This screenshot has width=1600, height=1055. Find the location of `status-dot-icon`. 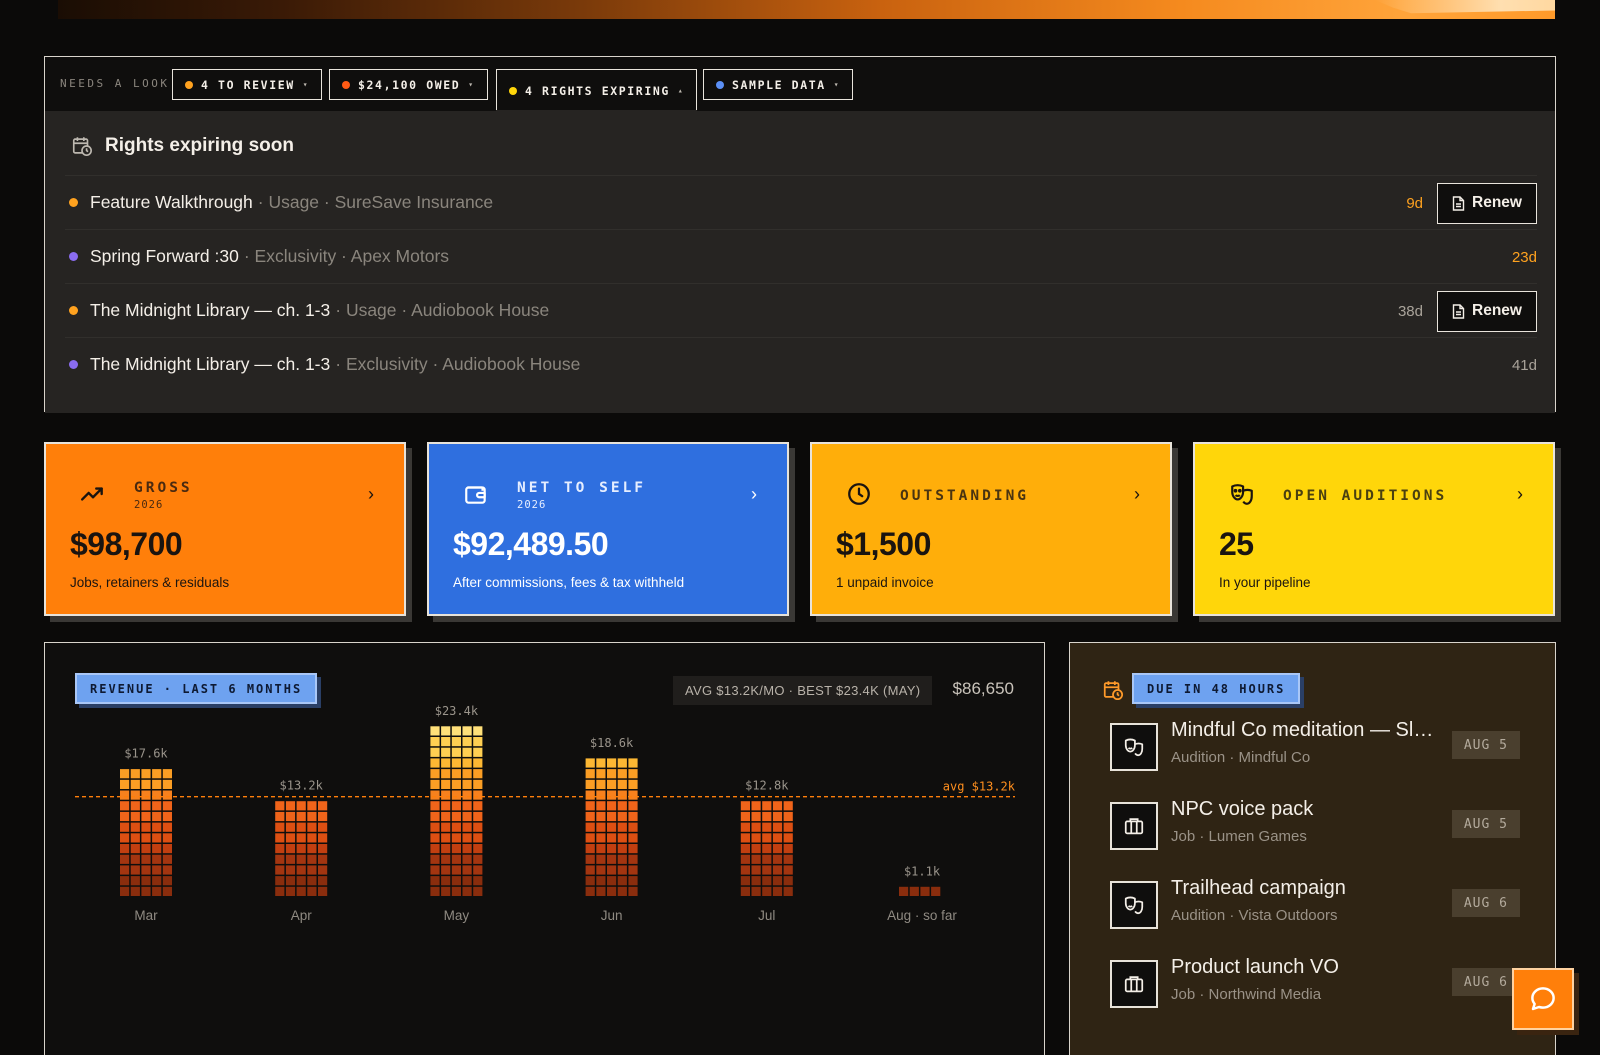

status-dot-icon is located at coordinates (73, 364).